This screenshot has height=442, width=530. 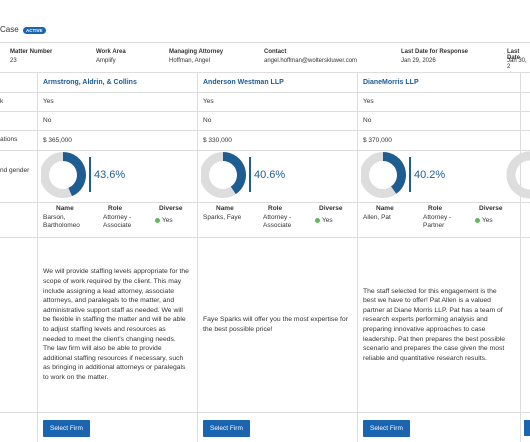 I want to click on detail-label: Matter Number, so click(x=31, y=52).